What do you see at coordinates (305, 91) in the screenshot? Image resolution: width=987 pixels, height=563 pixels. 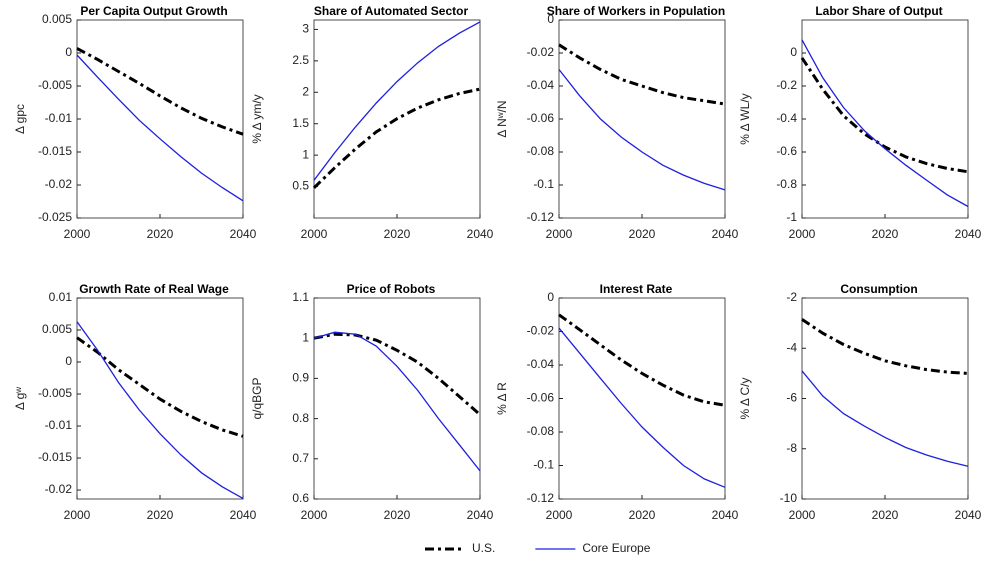 I see `y-tick-label: 2` at bounding box center [305, 91].